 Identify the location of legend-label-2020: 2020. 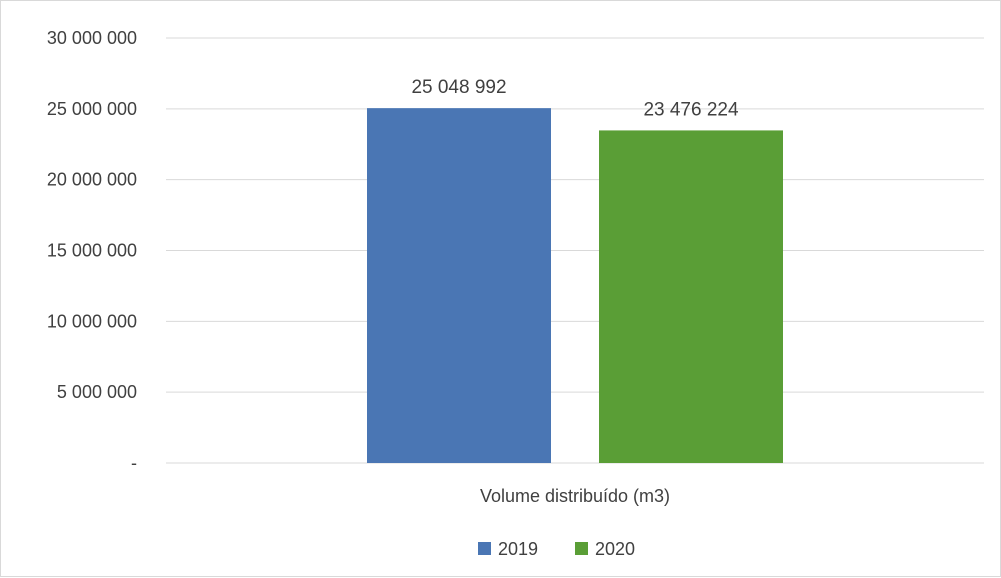
(615, 549).